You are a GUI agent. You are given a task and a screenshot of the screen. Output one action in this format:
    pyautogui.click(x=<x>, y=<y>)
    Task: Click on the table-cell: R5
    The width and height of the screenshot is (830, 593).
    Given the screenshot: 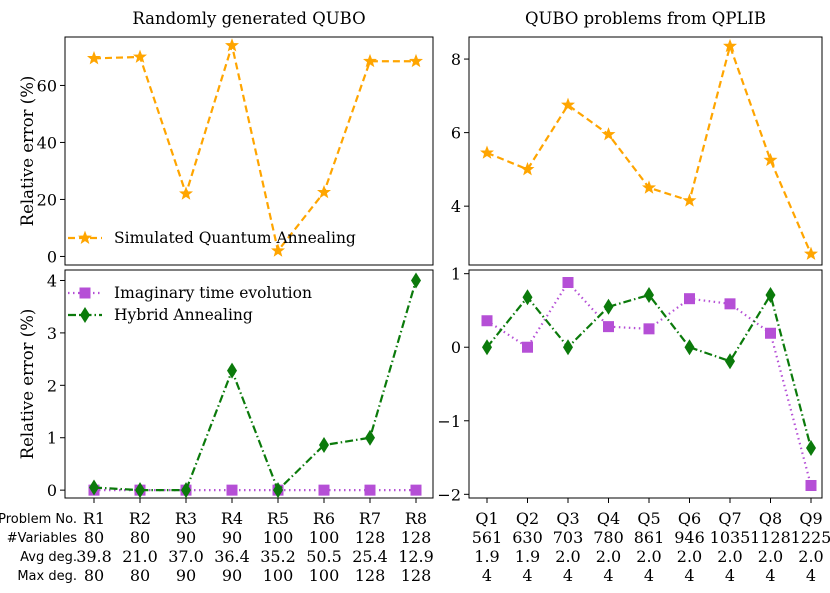 What is the action you would take?
    pyautogui.click(x=278, y=518)
    